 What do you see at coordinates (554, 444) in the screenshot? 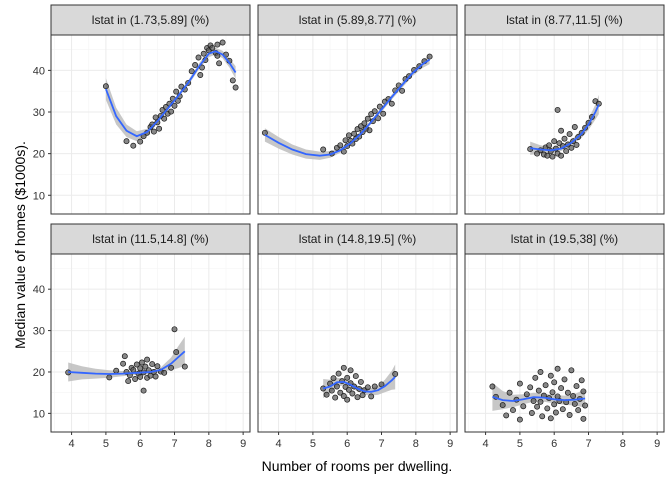
I see `x-tick-label: 6` at bounding box center [554, 444].